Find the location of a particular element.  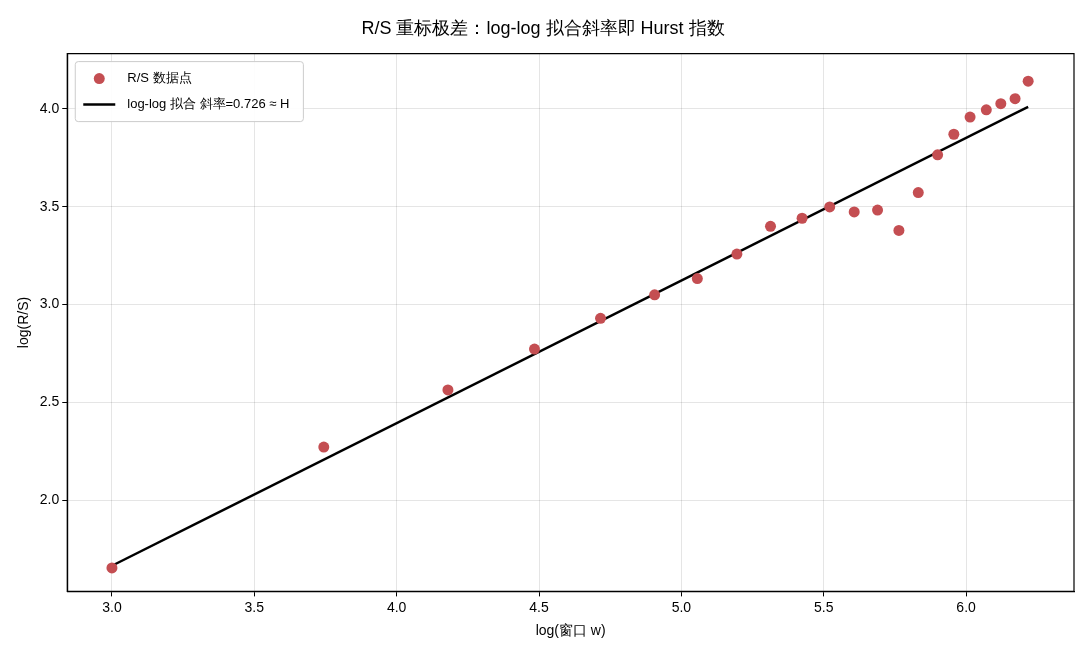

y-tick-label: 3.0 is located at coordinates (49, 303).